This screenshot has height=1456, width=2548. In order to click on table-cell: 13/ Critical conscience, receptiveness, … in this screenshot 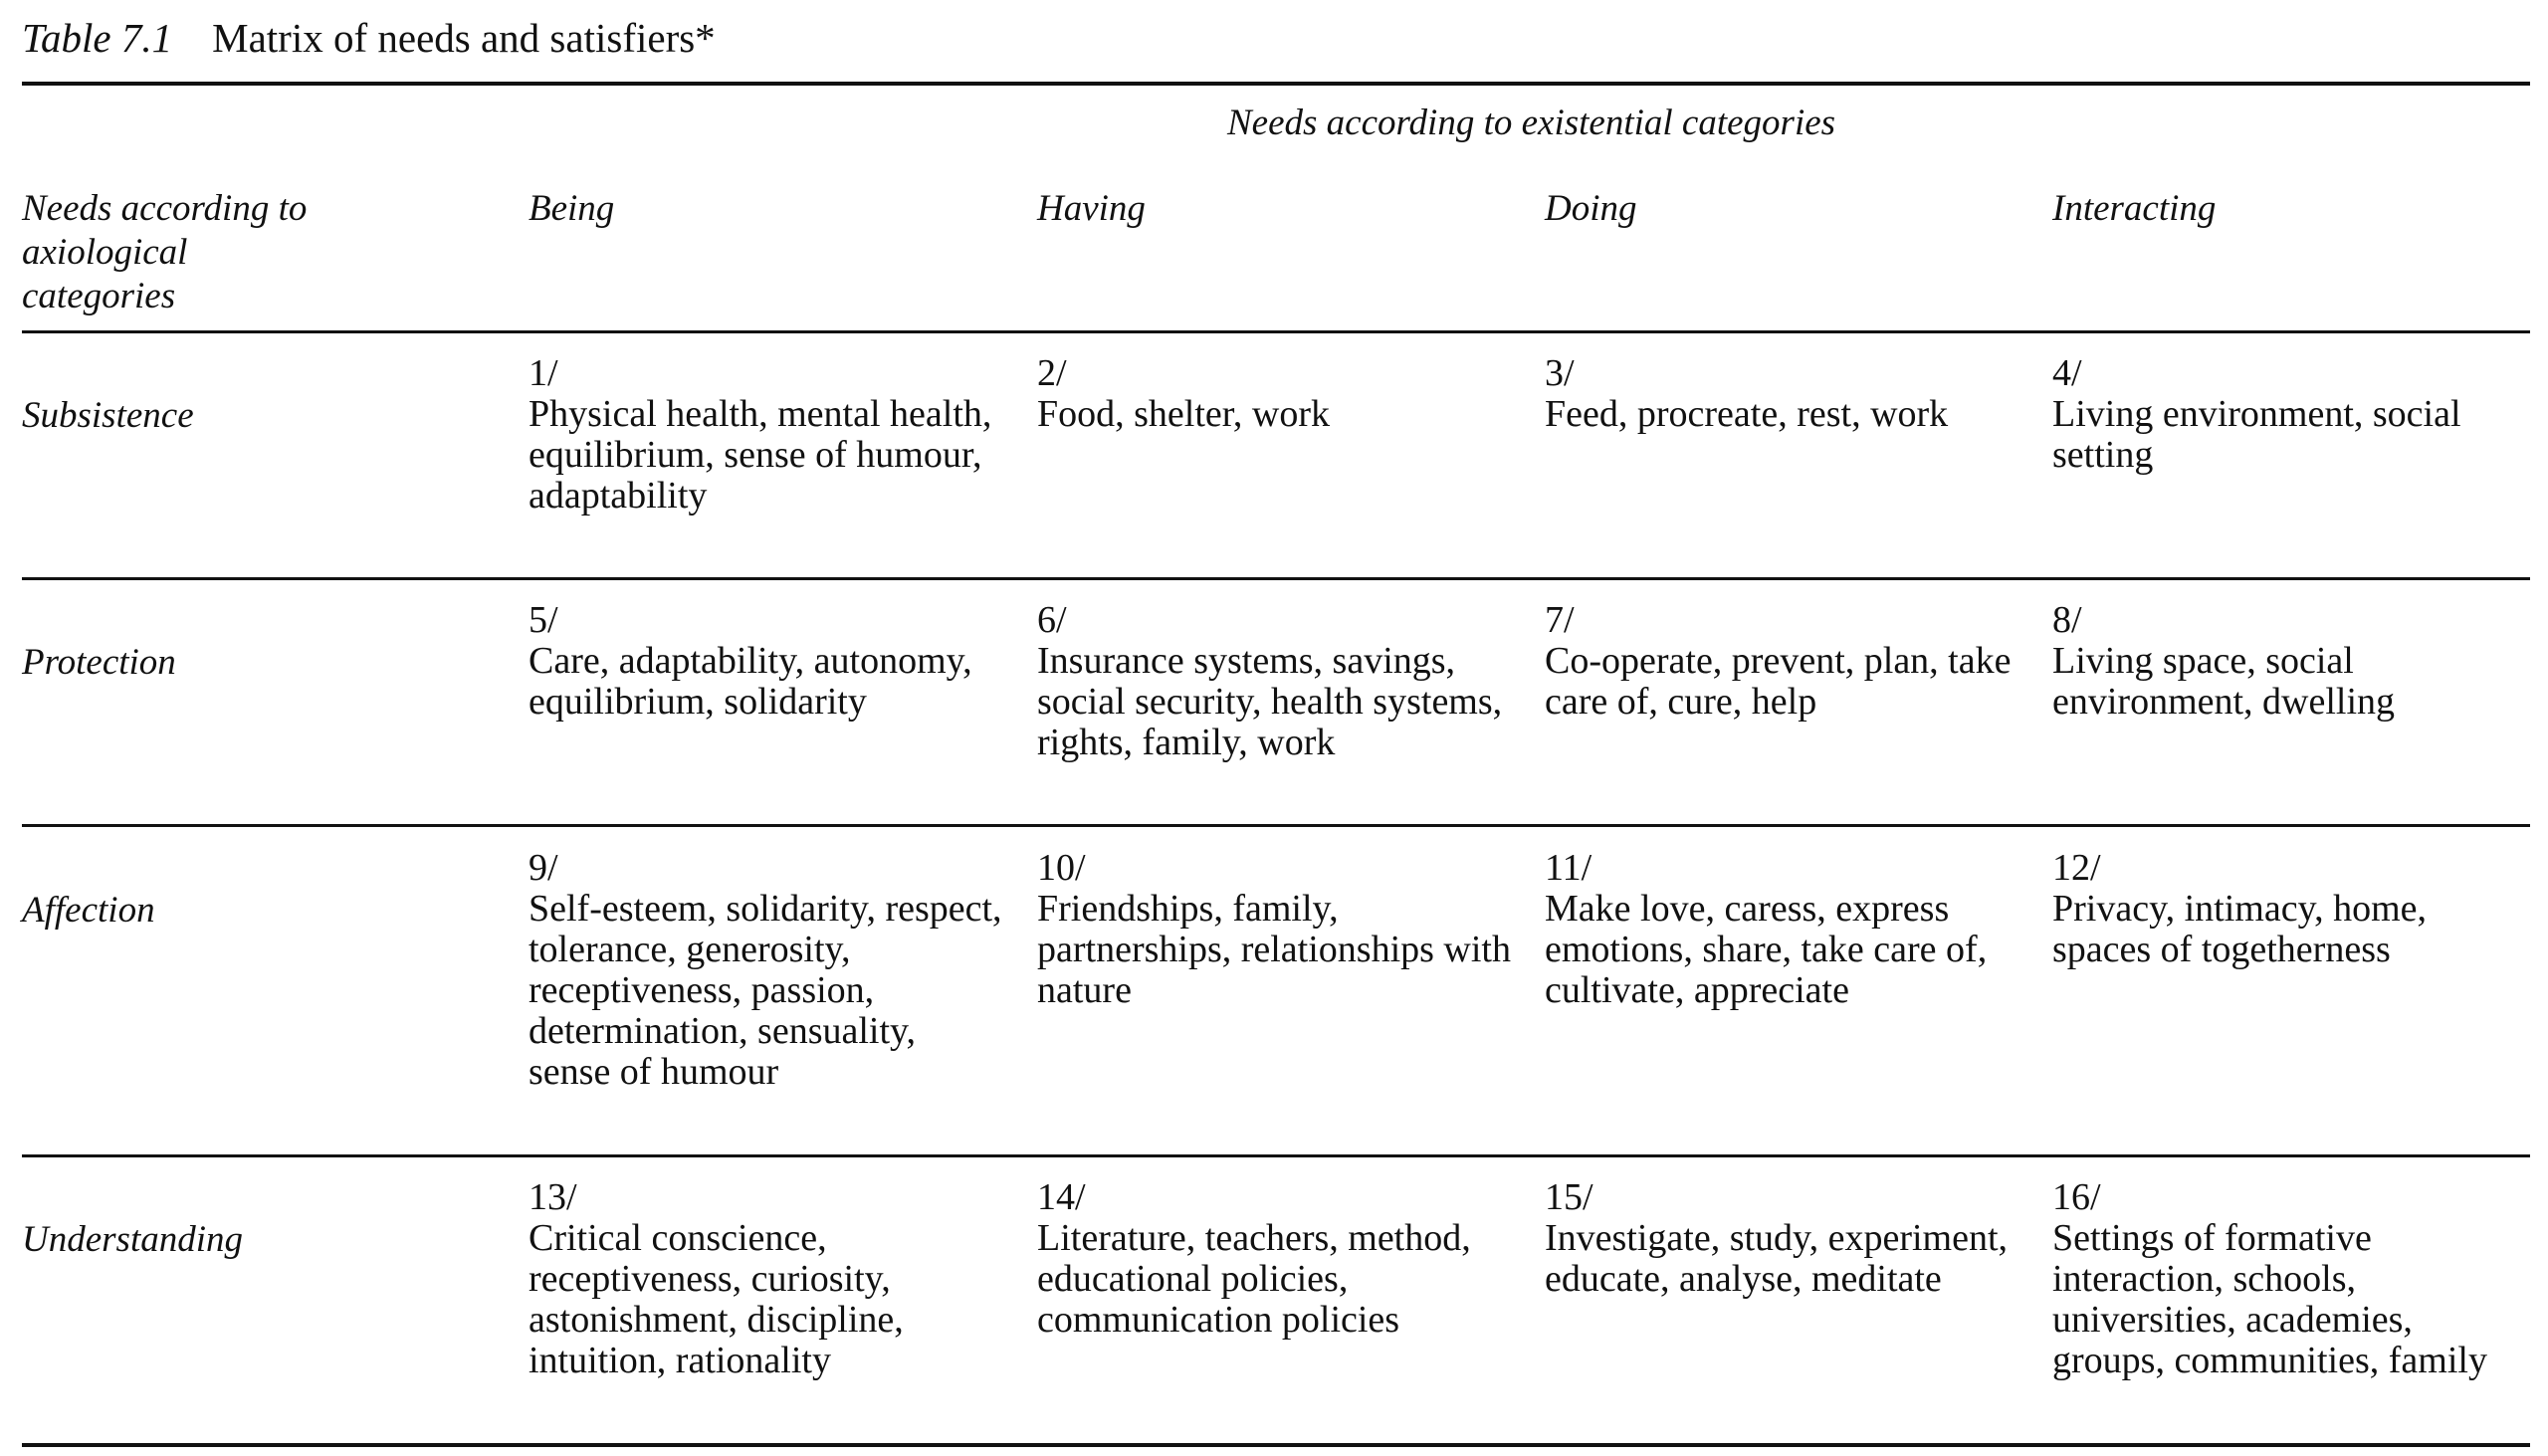, I will do `click(767, 1279)`.